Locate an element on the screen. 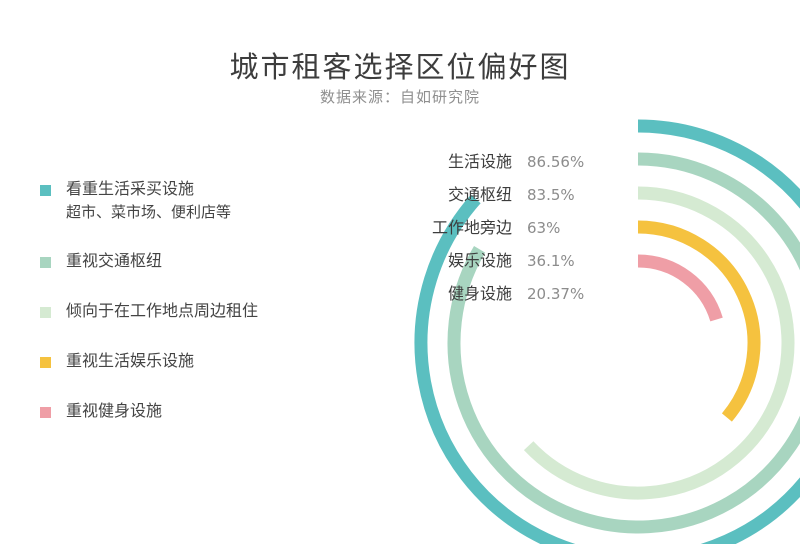 Image resolution: width=800 pixels, height=544 pixels. legend-sublabel: 超市、菜市场、便利店等 is located at coordinates (149, 212).